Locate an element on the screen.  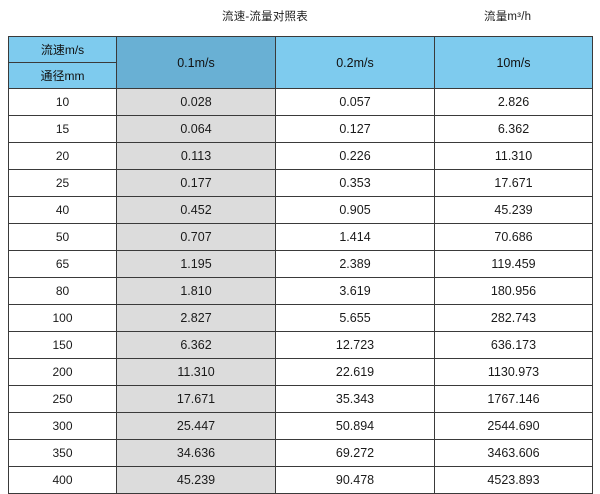
table-row: 15 0.064 0.127 6.362 is located at coordinates (300, 129).